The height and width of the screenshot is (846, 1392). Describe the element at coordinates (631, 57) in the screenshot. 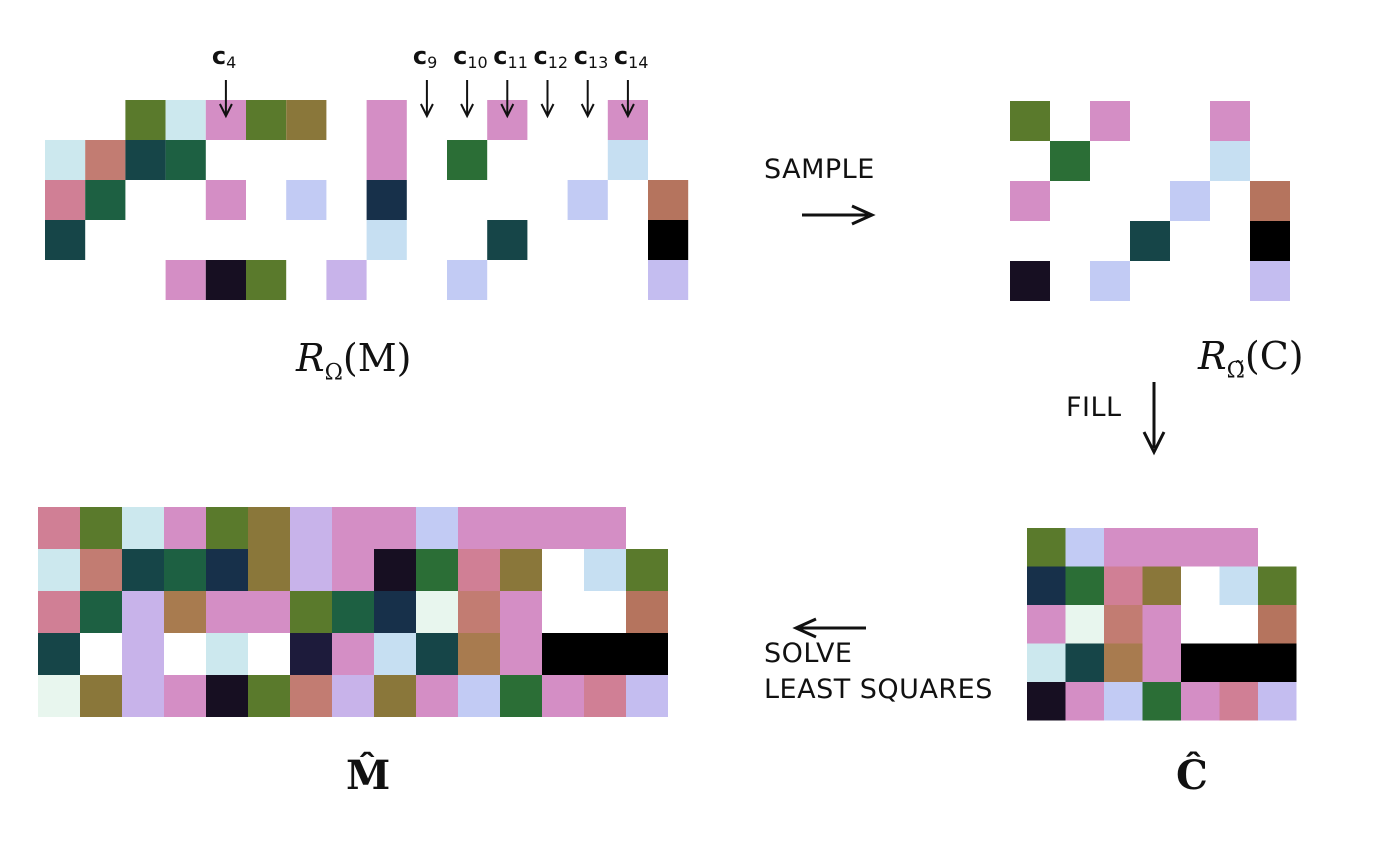

I see `column-label-c14: c14` at that location.